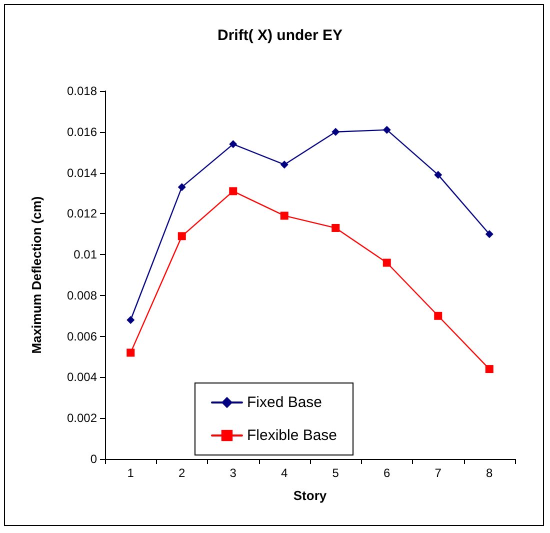 This screenshot has width=550, height=533. Describe the element at coordinates (94, 459) in the screenshot. I see `y-tick-label: 0` at that location.